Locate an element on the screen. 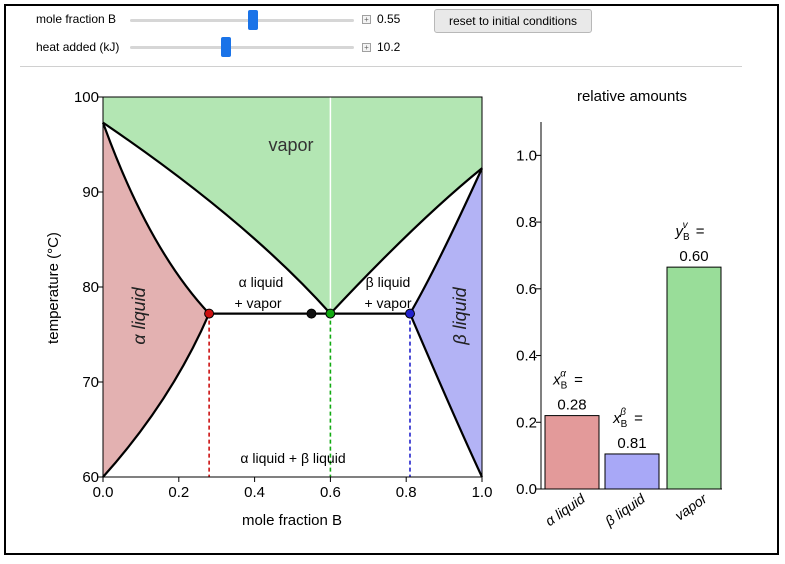 The height and width of the screenshot is (564, 785). bar-value-label: 0.60 is located at coordinates (693, 256).